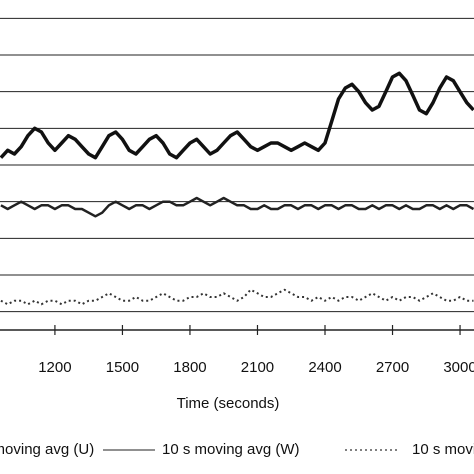 This screenshot has width=474, height=474. Describe the element at coordinates (47, 449) in the screenshot. I see `legend-label: 10 s moving avg (U)` at that location.